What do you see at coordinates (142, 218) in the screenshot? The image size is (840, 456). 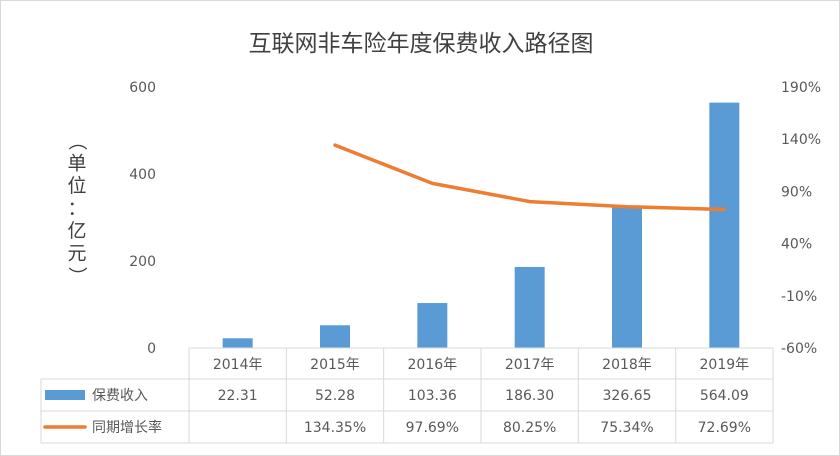 I see `left-axis-ticks: 0 200 400 600` at bounding box center [142, 218].